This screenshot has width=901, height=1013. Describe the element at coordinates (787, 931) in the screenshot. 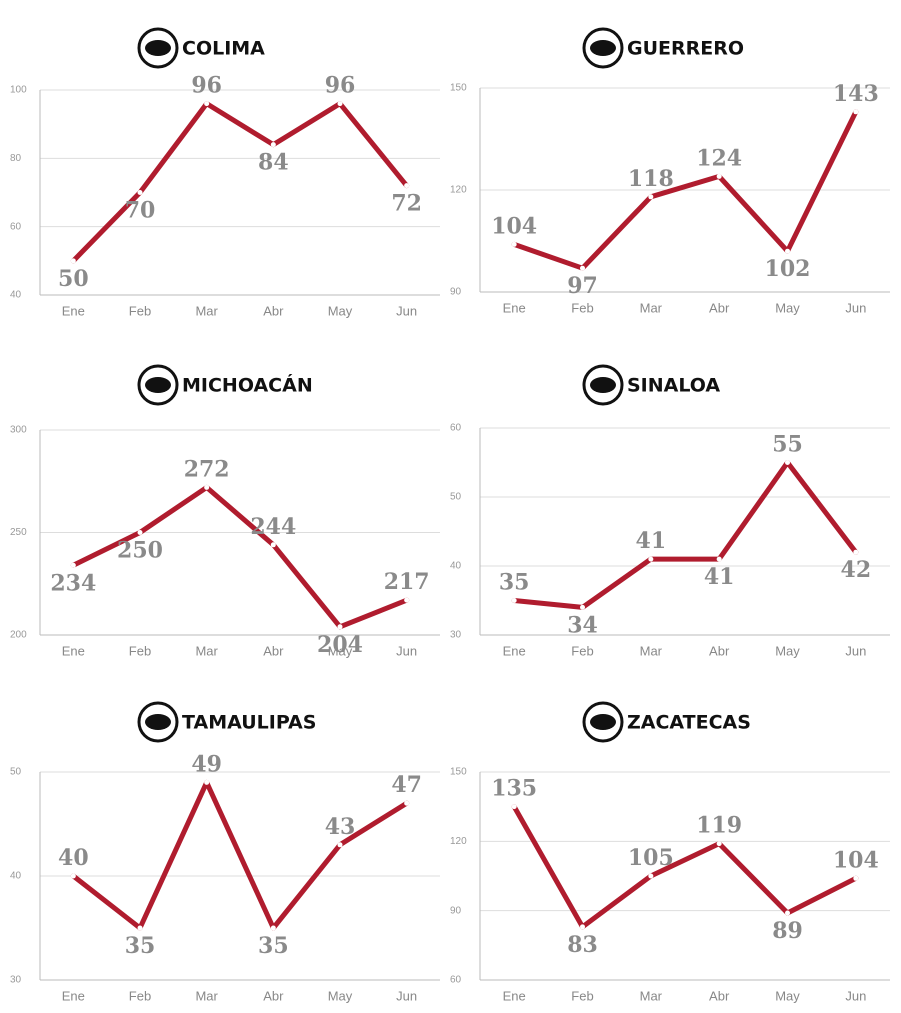

I see `data-label: 89` at that location.